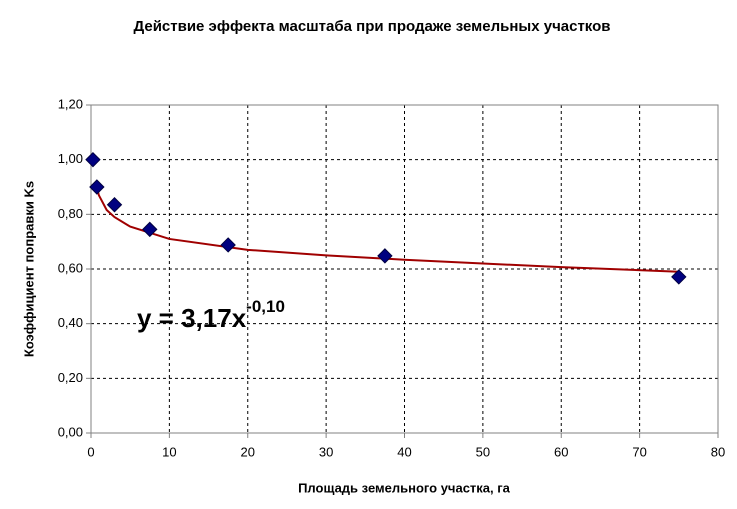 The height and width of the screenshot is (509, 737). What do you see at coordinates (718, 451) in the screenshot?
I see `x-tick-label: 80` at bounding box center [718, 451].